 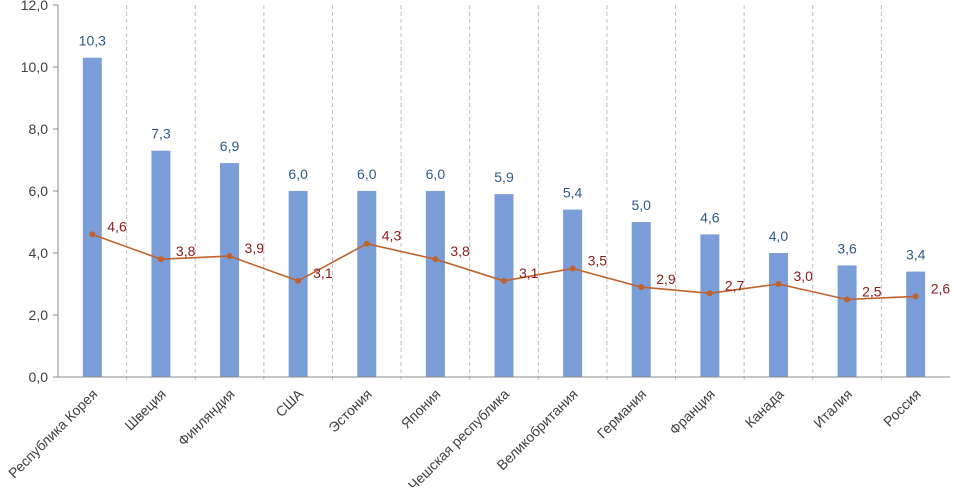 What do you see at coordinates (92, 41) in the screenshot?
I see `bar-value-label: 10,3` at bounding box center [92, 41].